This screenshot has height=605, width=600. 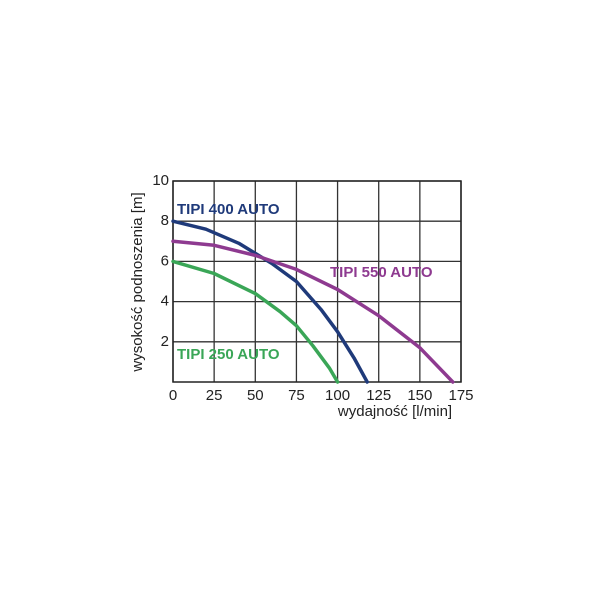 I want to click on x-axis-label: wydajność [l/min], so click(x=394, y=411).